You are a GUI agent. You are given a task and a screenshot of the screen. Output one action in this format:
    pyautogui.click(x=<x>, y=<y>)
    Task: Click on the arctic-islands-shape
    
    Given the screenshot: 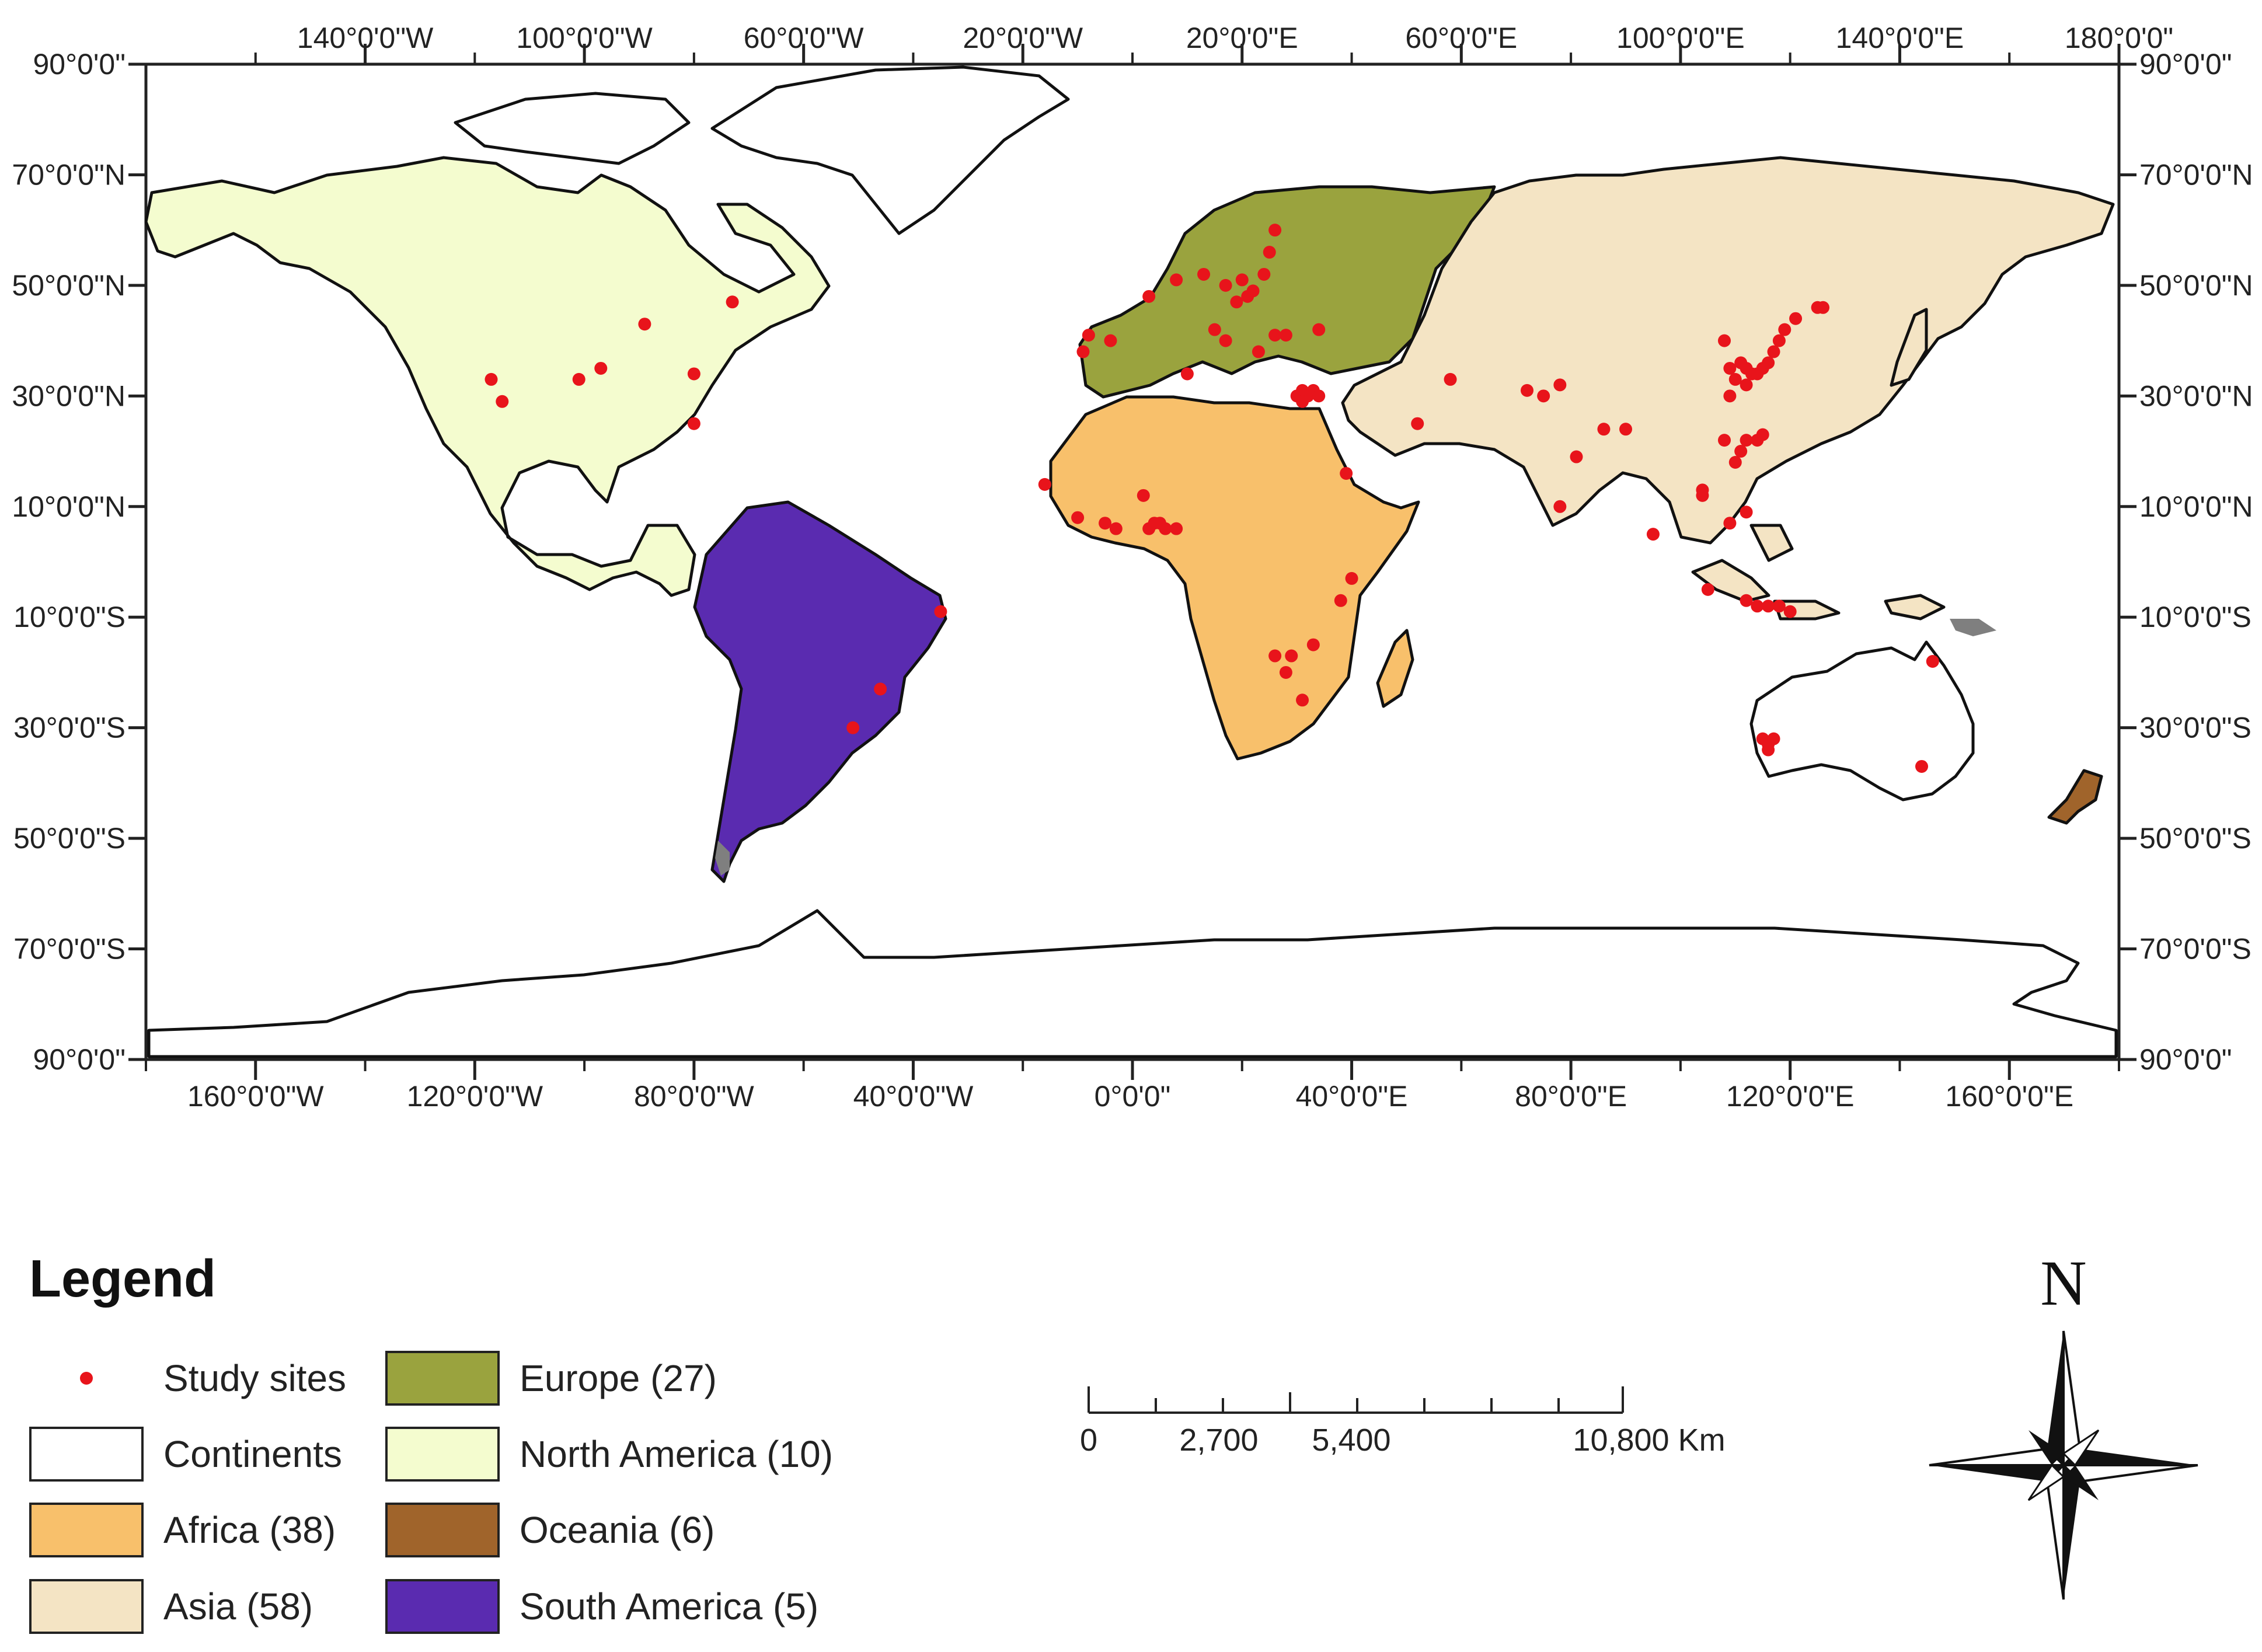 What is the action you would take?
    pyautogui.click(x=572, y=128)
    